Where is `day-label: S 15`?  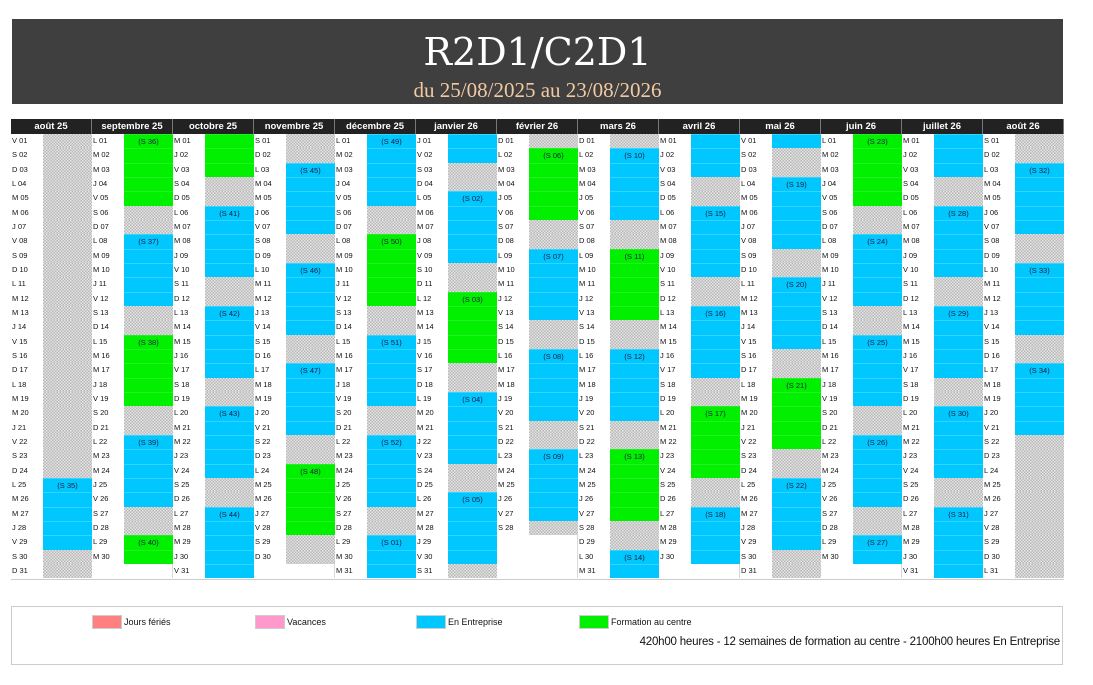 day-label: S 15 is located at coordinates (263, 341).